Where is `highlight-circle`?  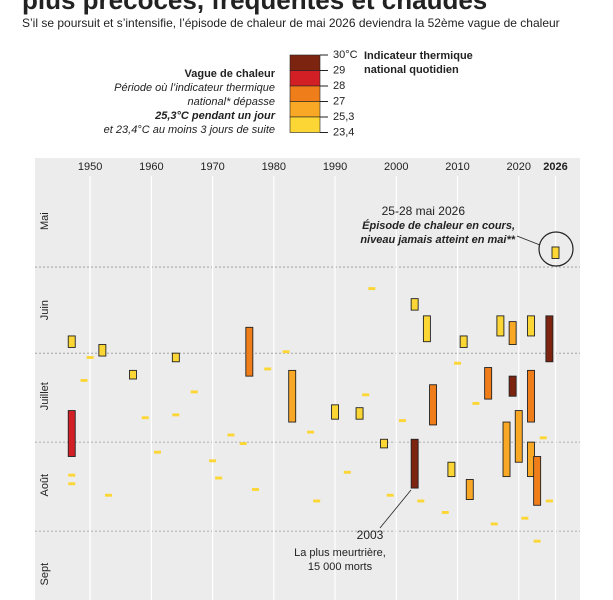
highlight-circle is located at coordinates (556, 249).